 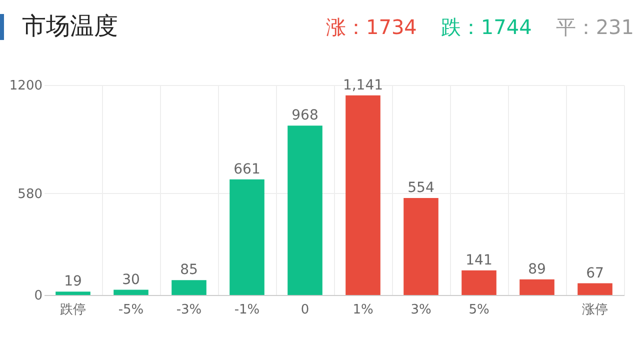 I want to click on text: 涨：1734, so click(x=371, y=27).